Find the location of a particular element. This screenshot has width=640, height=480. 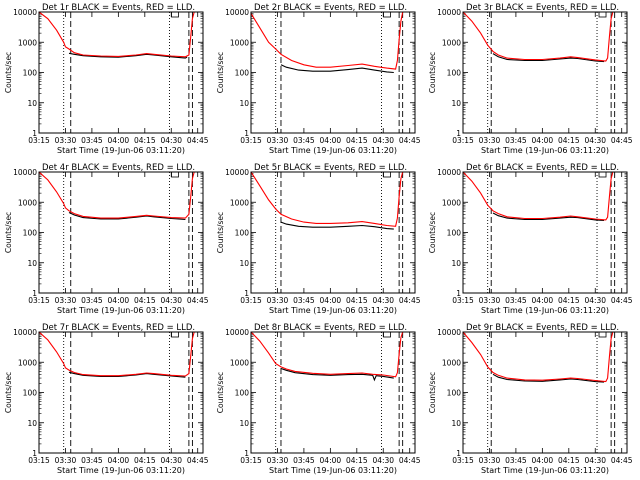

panel-title: Det 4r BLACK = Events, RED = LLD. is located at coordinates (118, 168).